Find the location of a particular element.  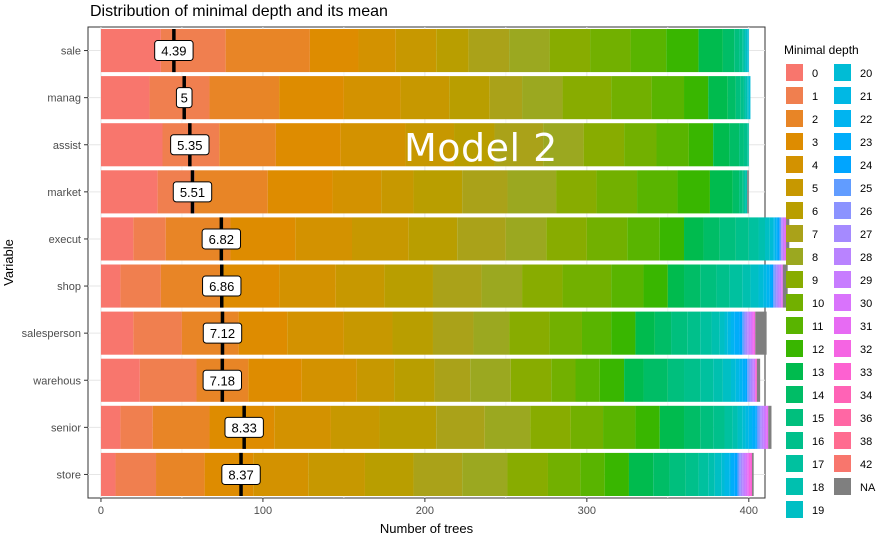

x-tick-label-100: 100 is located at coordinates (263, 511).